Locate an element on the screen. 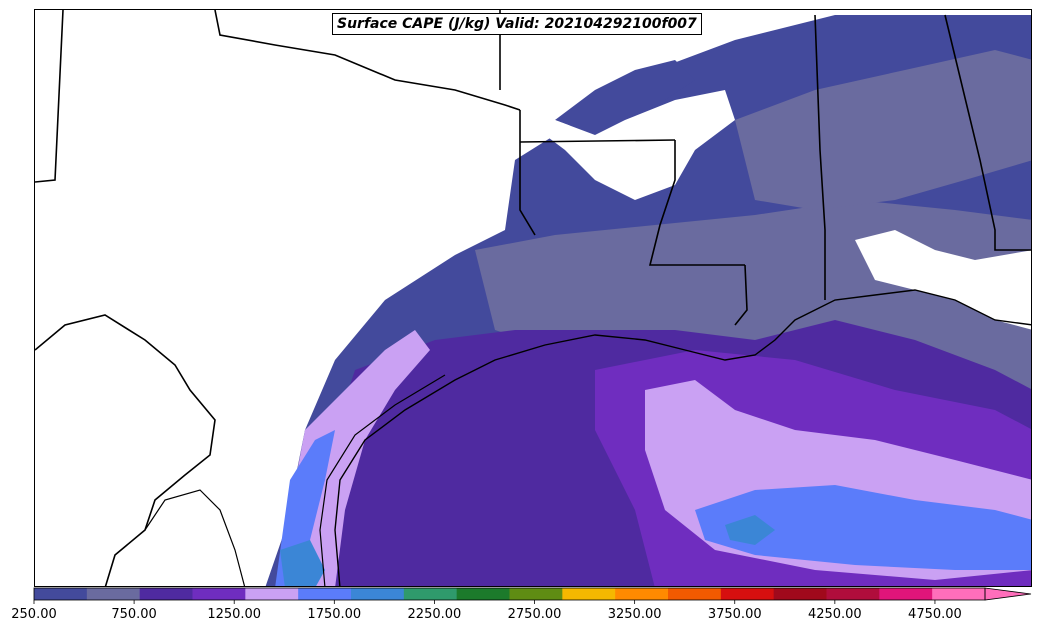 Image resolution: width=1042 pixels, height=633 pixels. colorbar-tick-label: 2750.00 is located at coordinates (534, 614).